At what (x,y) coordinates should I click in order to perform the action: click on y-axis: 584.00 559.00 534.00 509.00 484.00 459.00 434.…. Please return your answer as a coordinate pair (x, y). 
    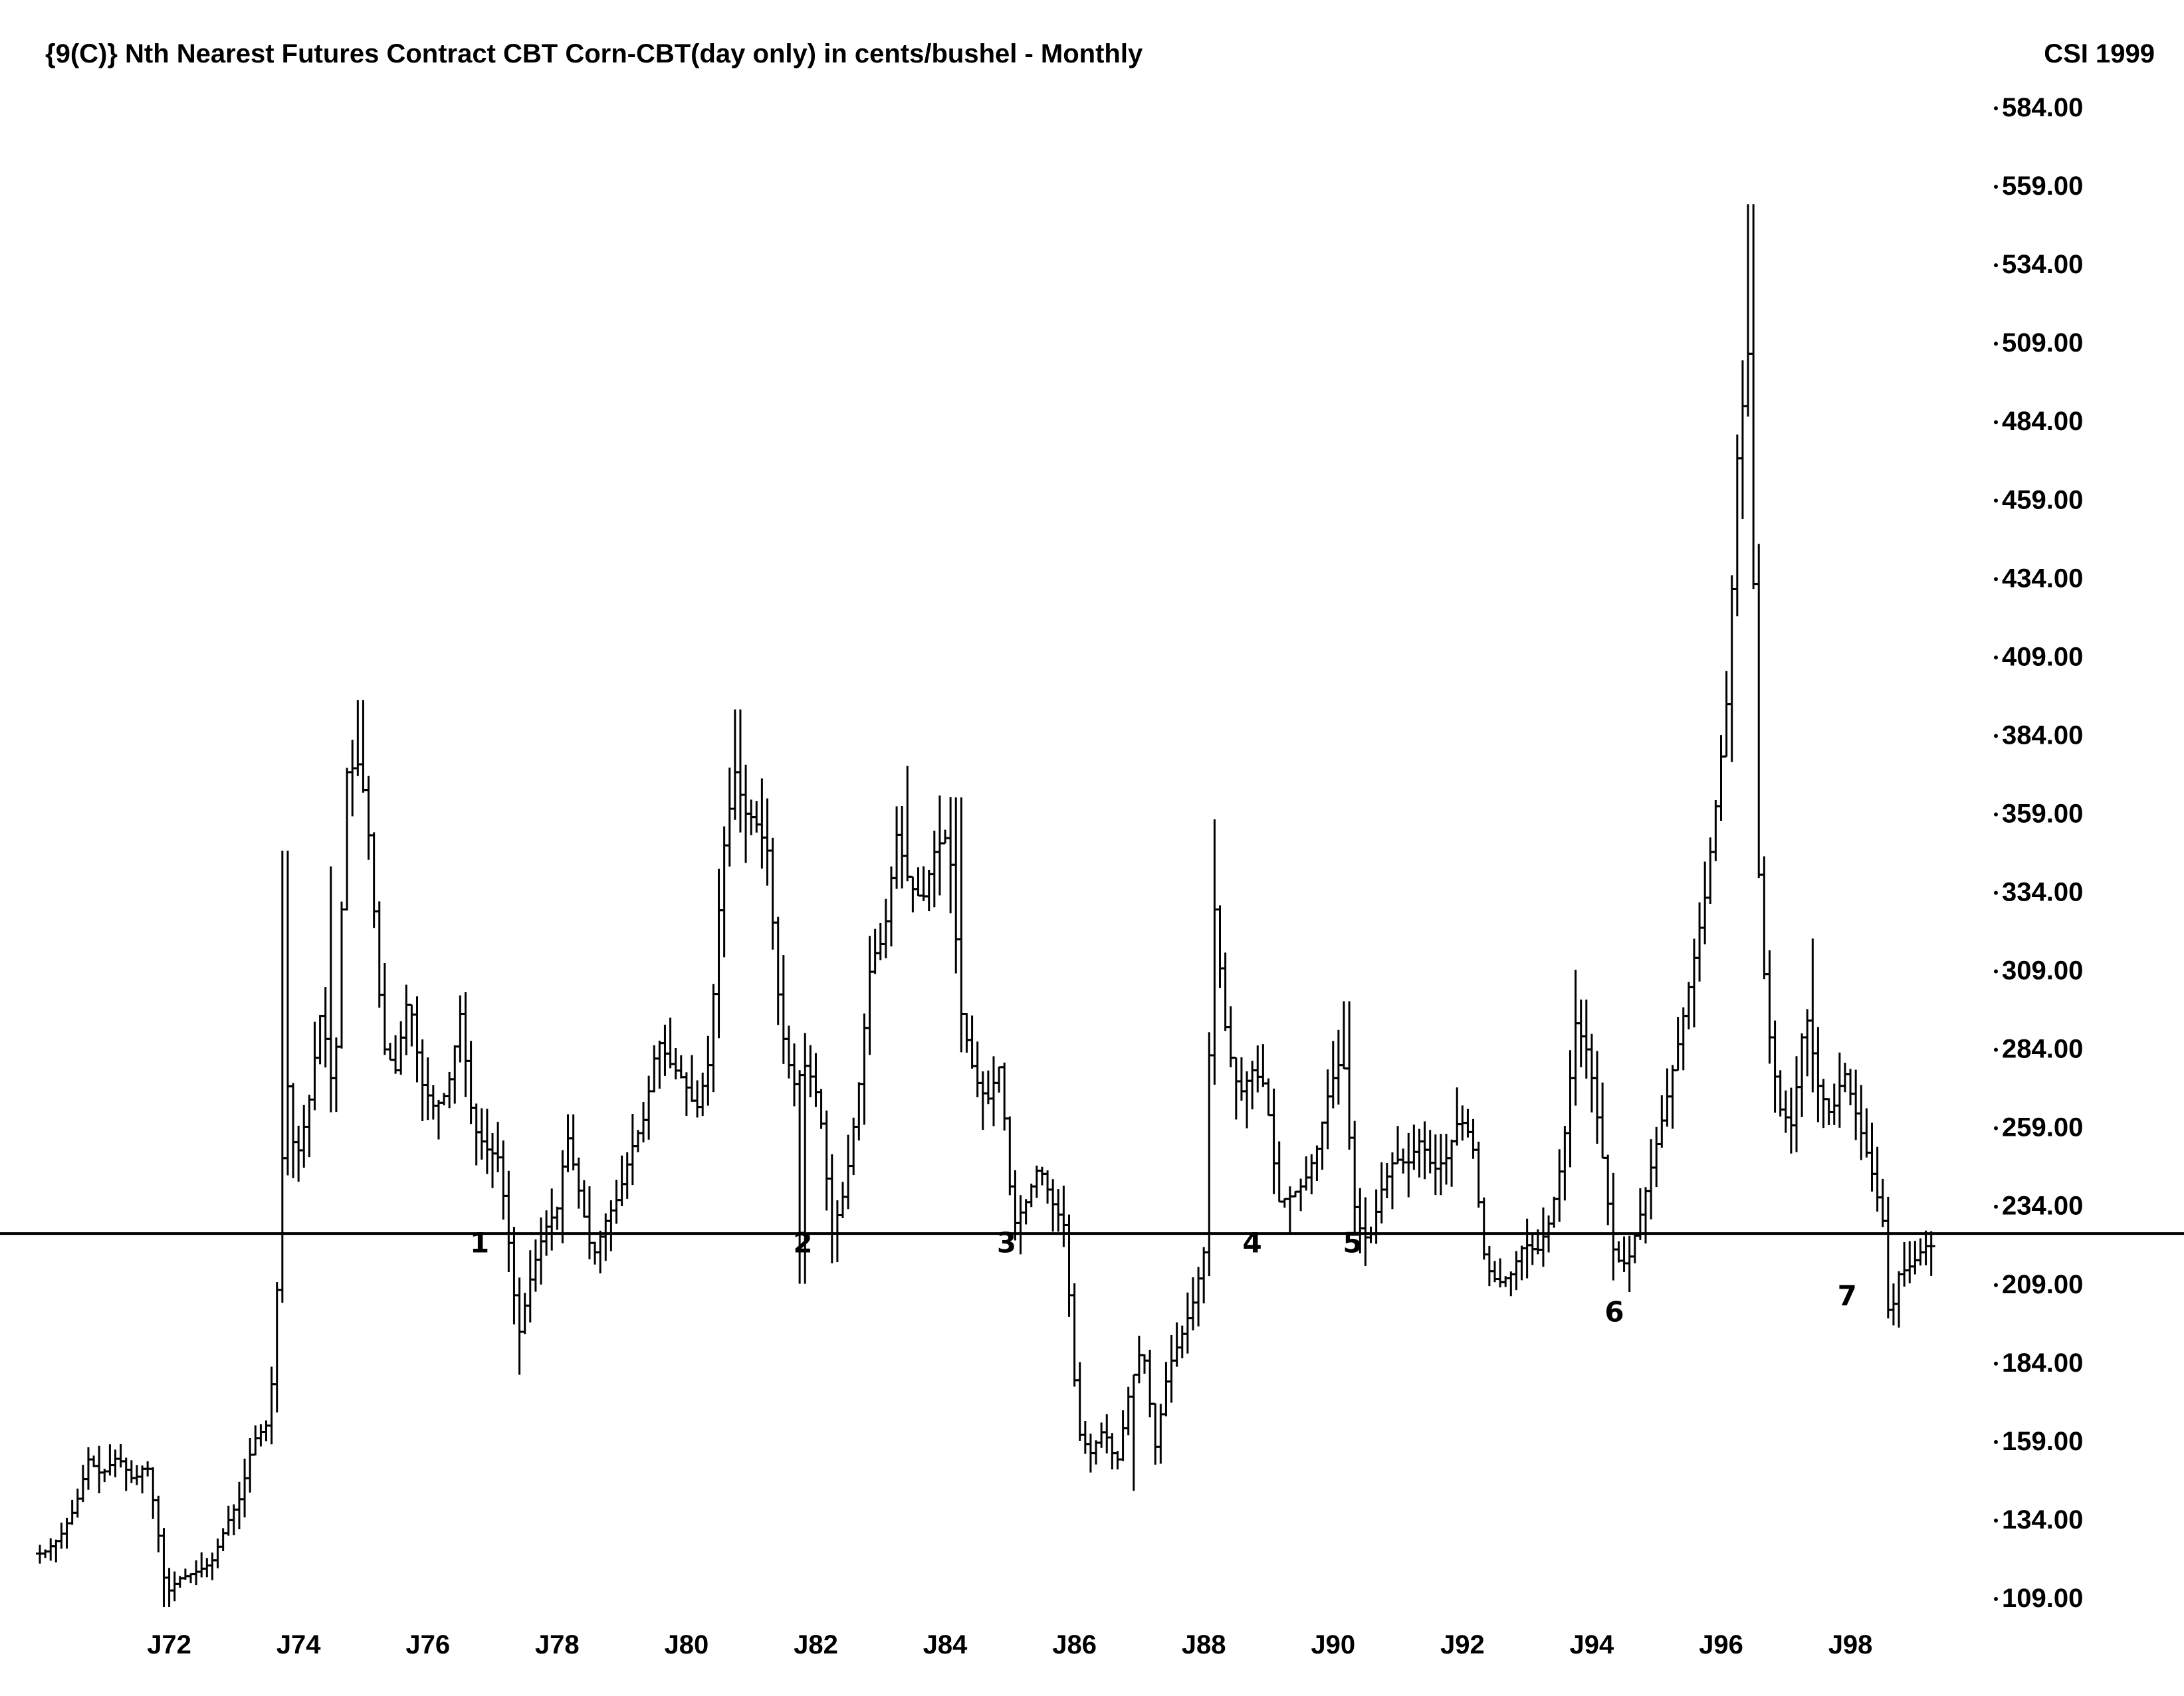
    Looking at the image, I should click on (2039, 853).